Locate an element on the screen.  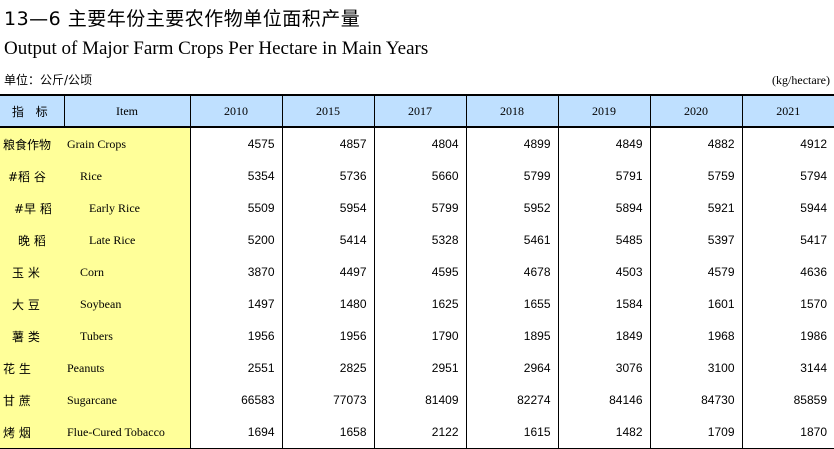
cell-value: 5397 is located at coordinates (695, 240).